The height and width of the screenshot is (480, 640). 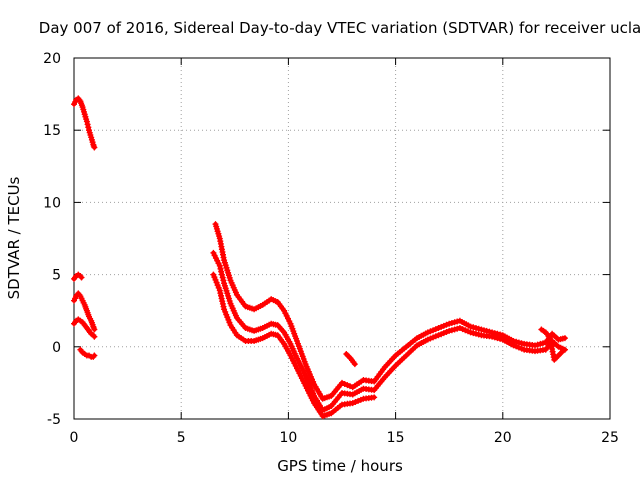 What do you see at coordinates (181, 438) in the screenshot?
I see `x-tick-label: 5` at bounding box center [181, 438].